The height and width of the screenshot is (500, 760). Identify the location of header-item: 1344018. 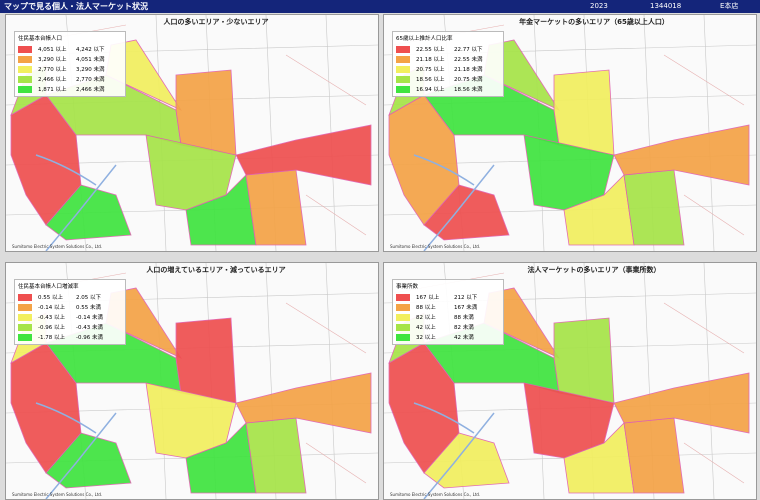
(666, 6).